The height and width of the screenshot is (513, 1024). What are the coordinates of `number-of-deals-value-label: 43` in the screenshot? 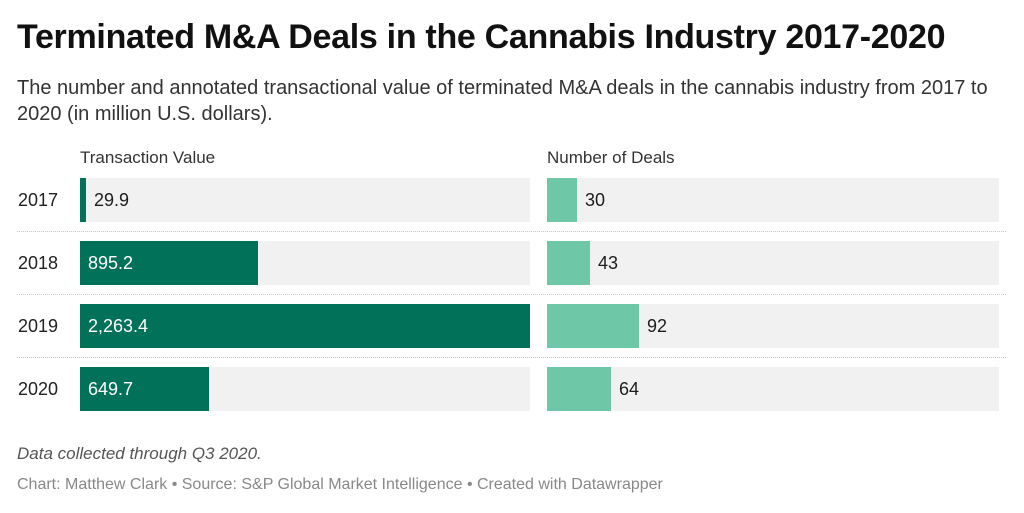 It's located at (608, 263).